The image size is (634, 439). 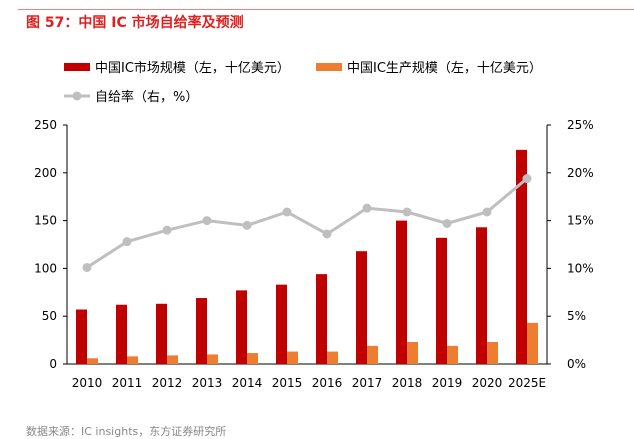 What do you see at coordinates (207, 383) in the screenshot?
I see `x-tick-label: 2013` at bounding box center [207, 383].